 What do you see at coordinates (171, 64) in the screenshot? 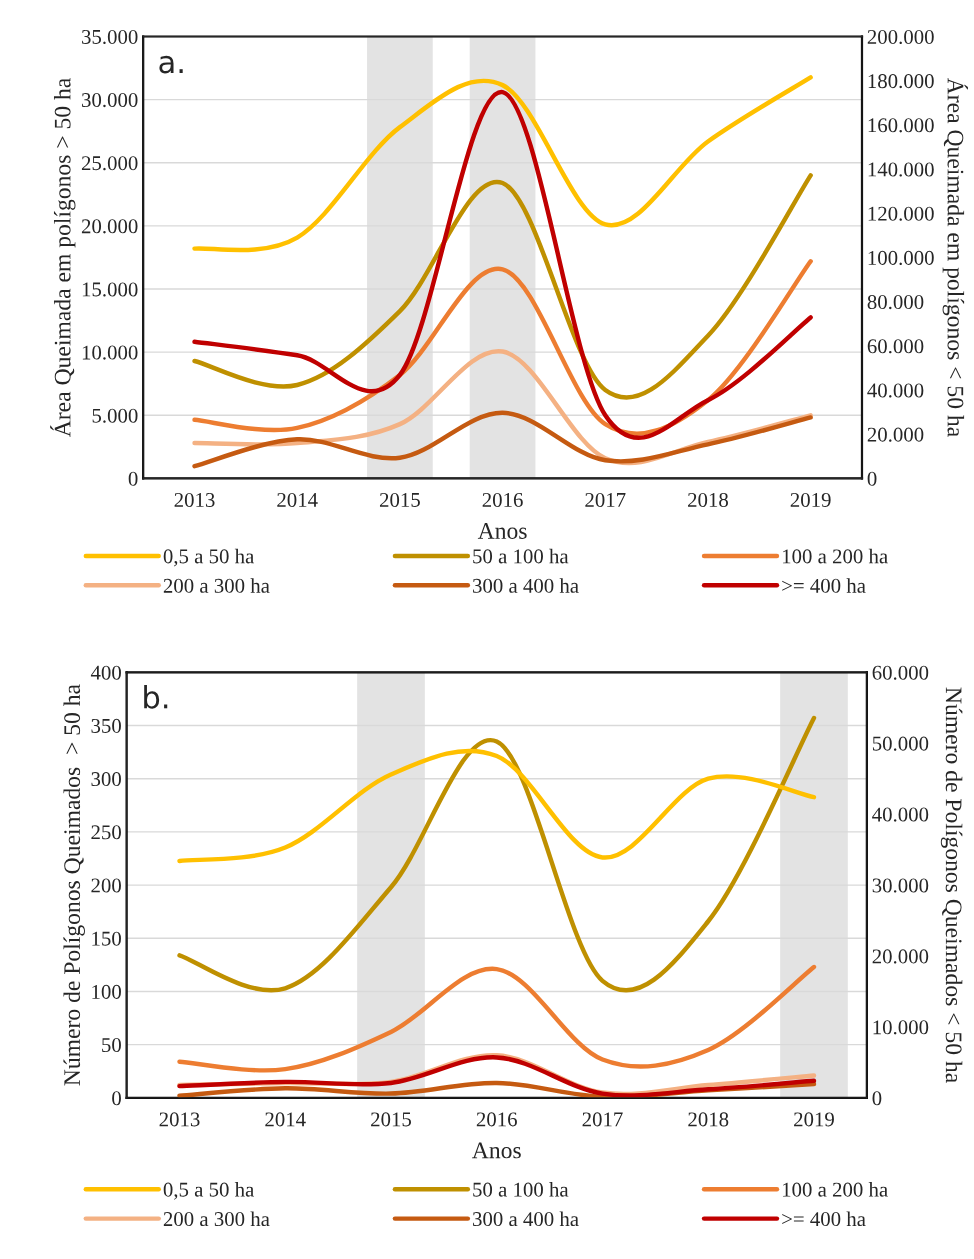
I see `chart-title: a.` at bounding box center [171, 64].